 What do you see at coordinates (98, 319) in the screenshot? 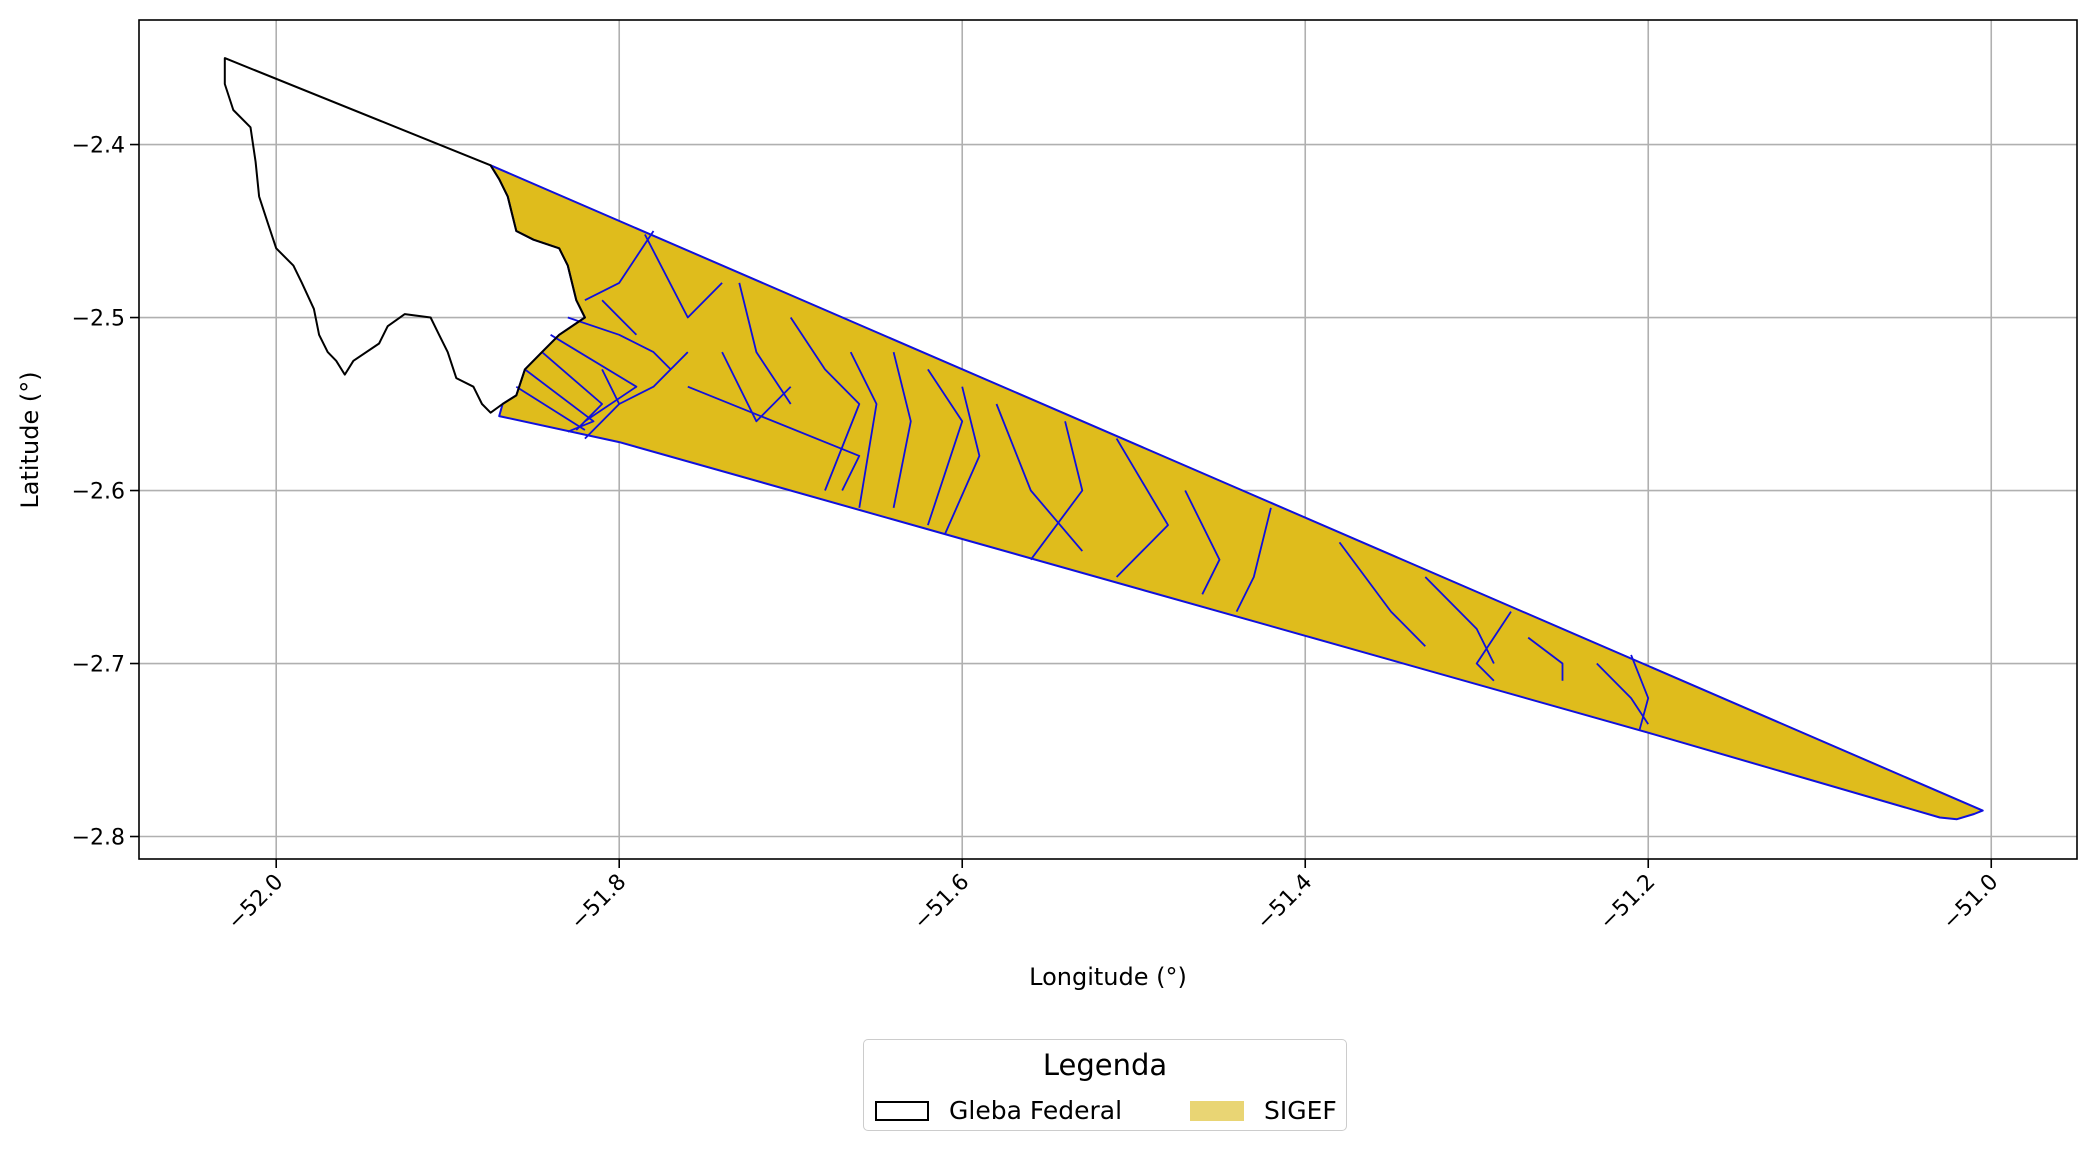
I see `y-tick-label-1: −2.5` at bounding box center [98, 319].